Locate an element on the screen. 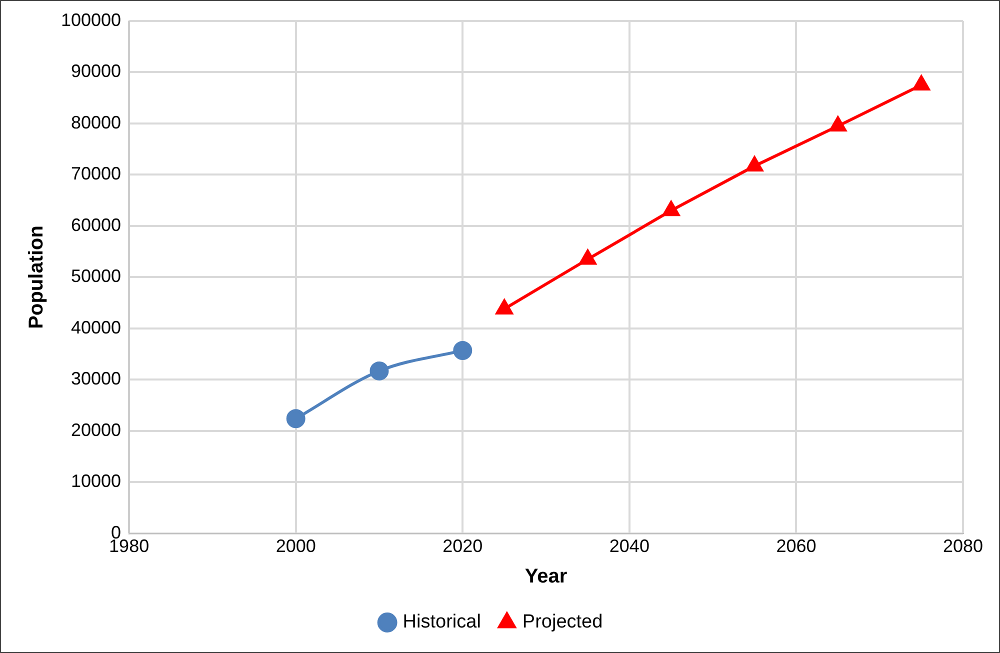 This screenshot has height=653, width=1000. x-tick-label: 2080 is located at coordinates (963, 546).